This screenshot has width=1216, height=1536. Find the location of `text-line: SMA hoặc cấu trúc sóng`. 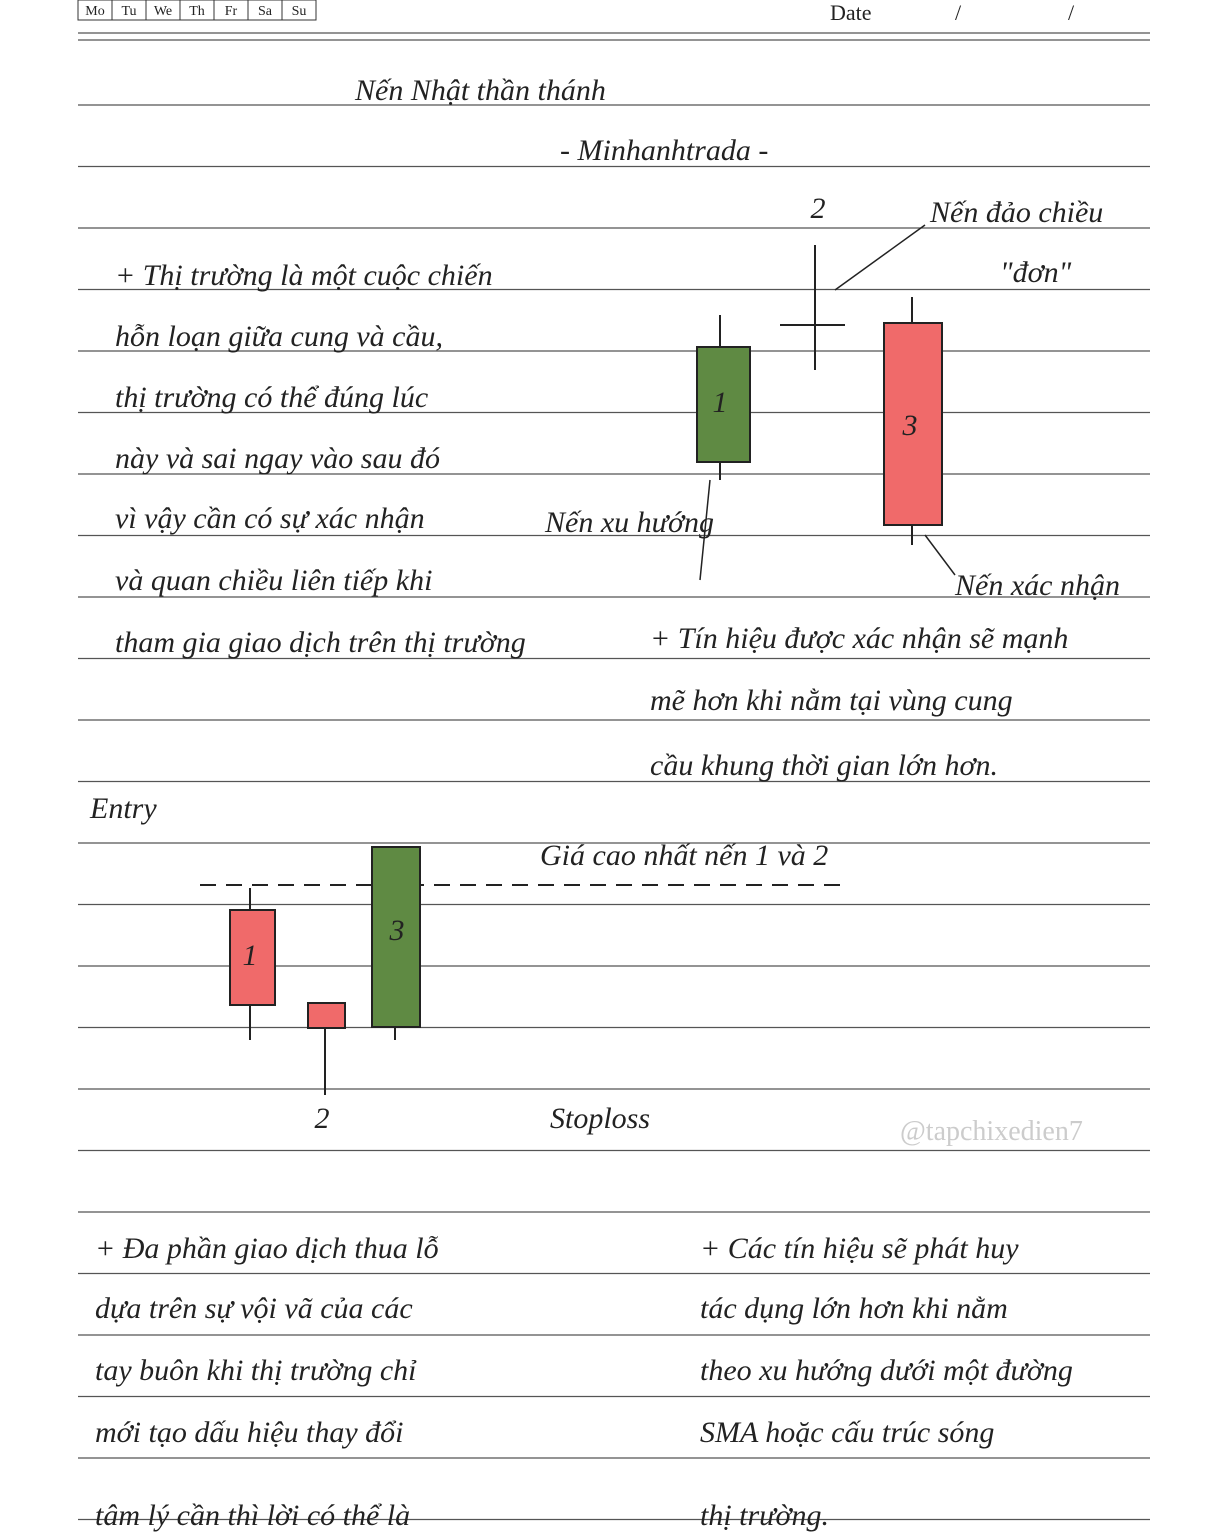

text-line: SMA hoặc cấu trúc sóng is located at coordinates (847, 1432).